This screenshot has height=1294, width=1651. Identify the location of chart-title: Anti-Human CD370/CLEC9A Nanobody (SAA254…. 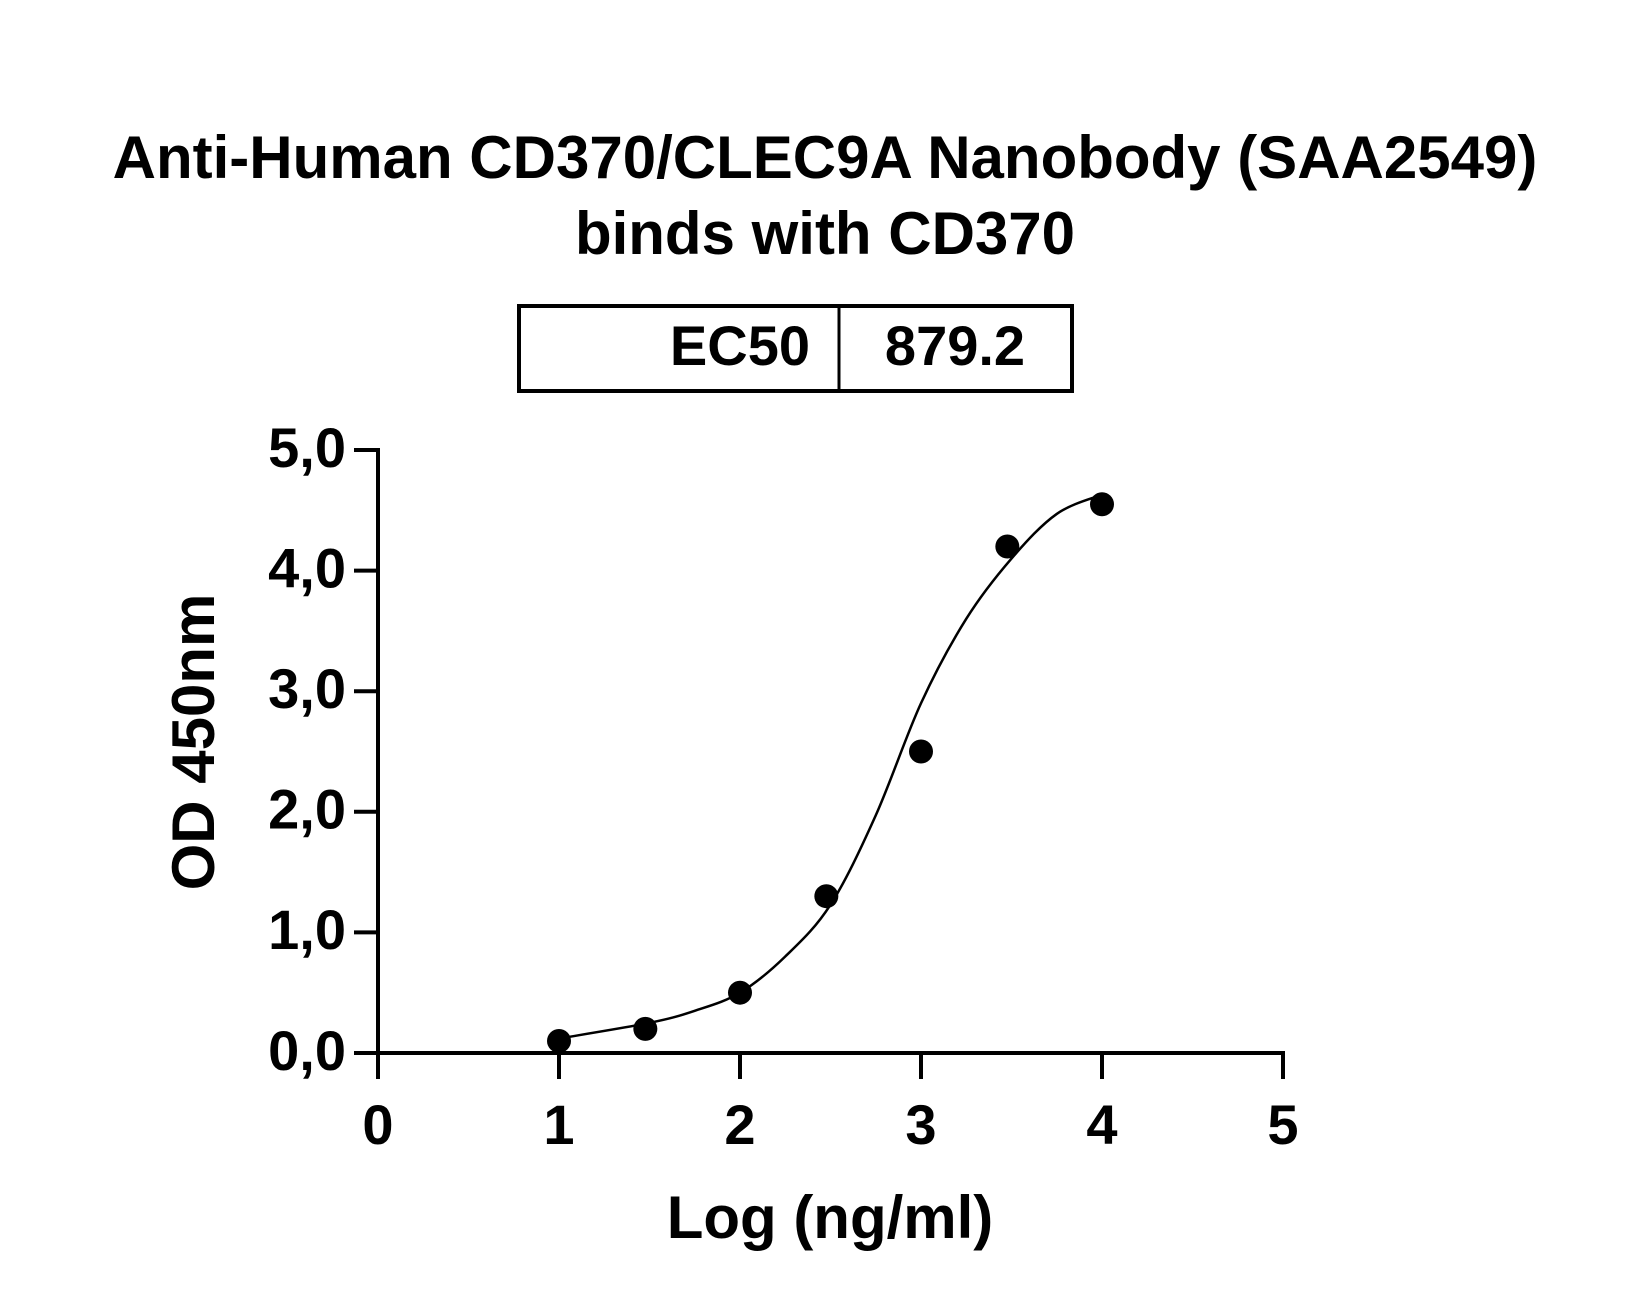
(825, 157).